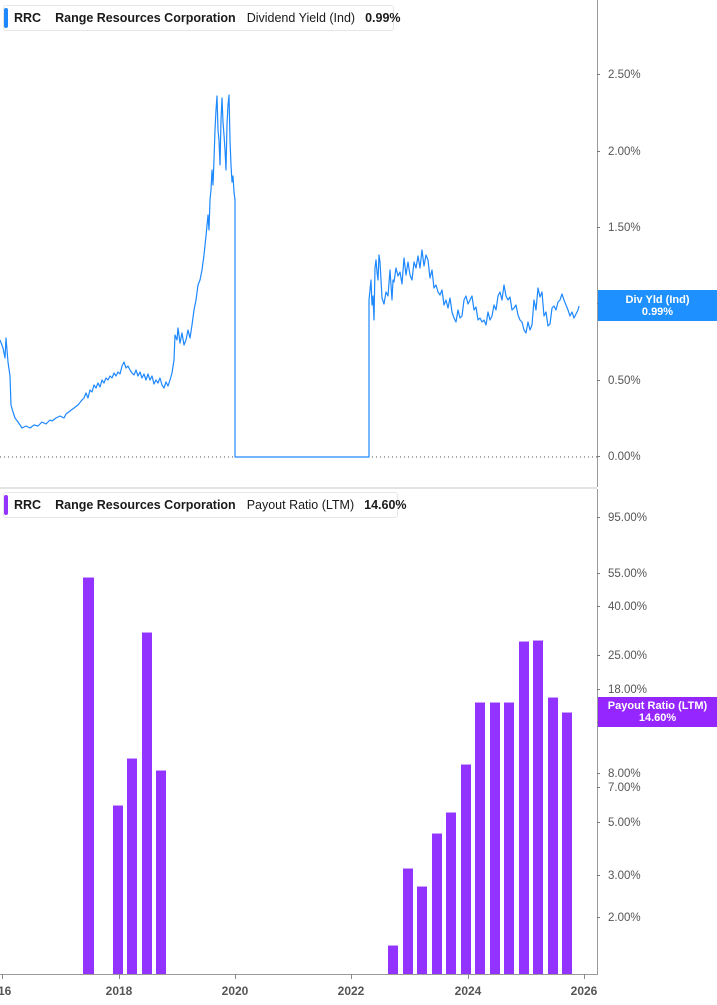 This screenshot has height=1005, width=717. Describe the element at coordinates (619, 457) in the screenshot. I see `y-tick-label: 0.00%` at that location.